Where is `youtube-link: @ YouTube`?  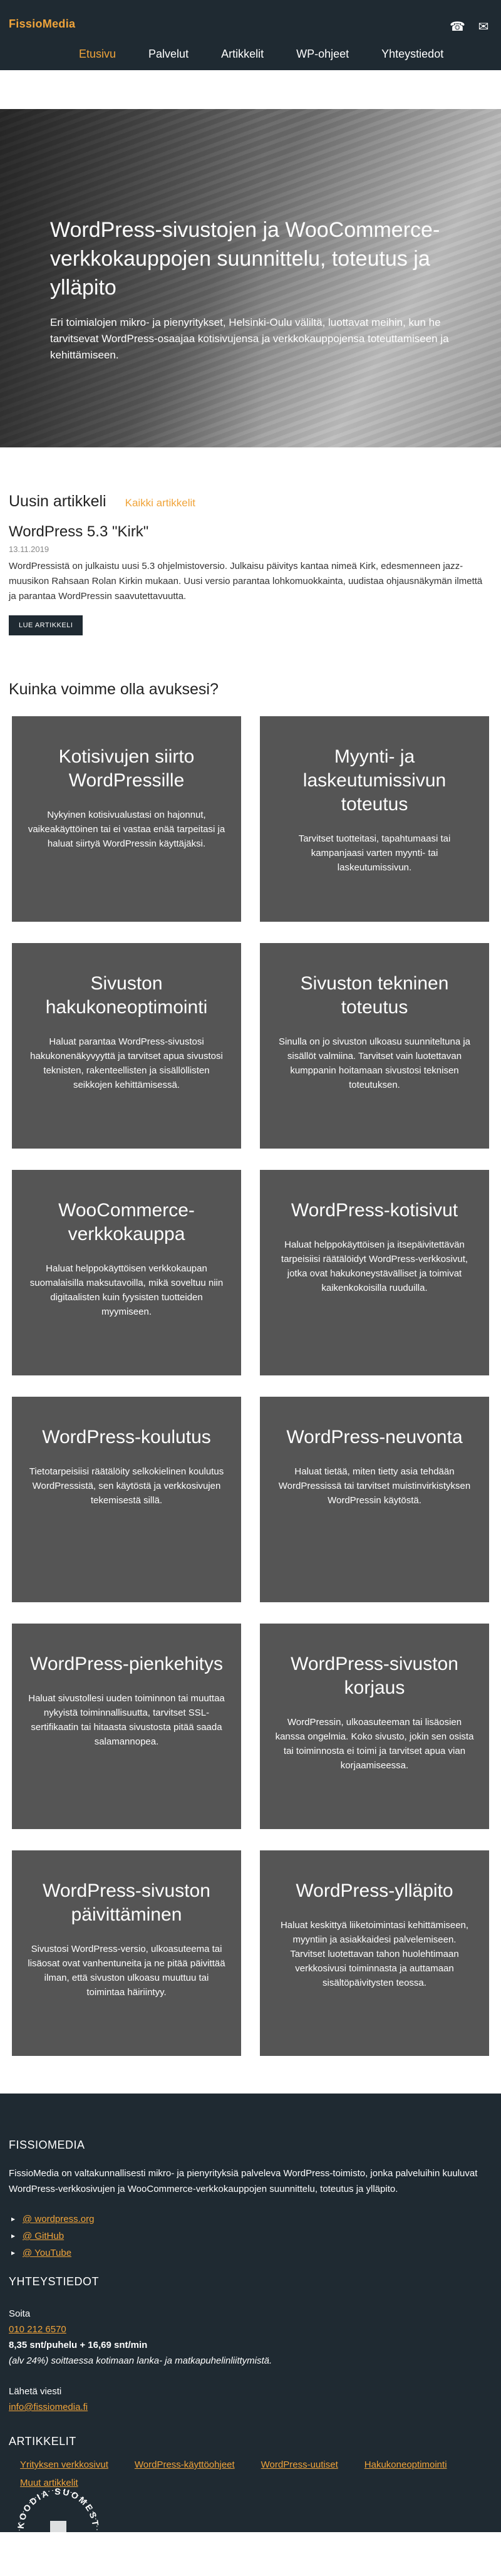
youtube-link: @ YouTube is located at coordinates (47, 2253).